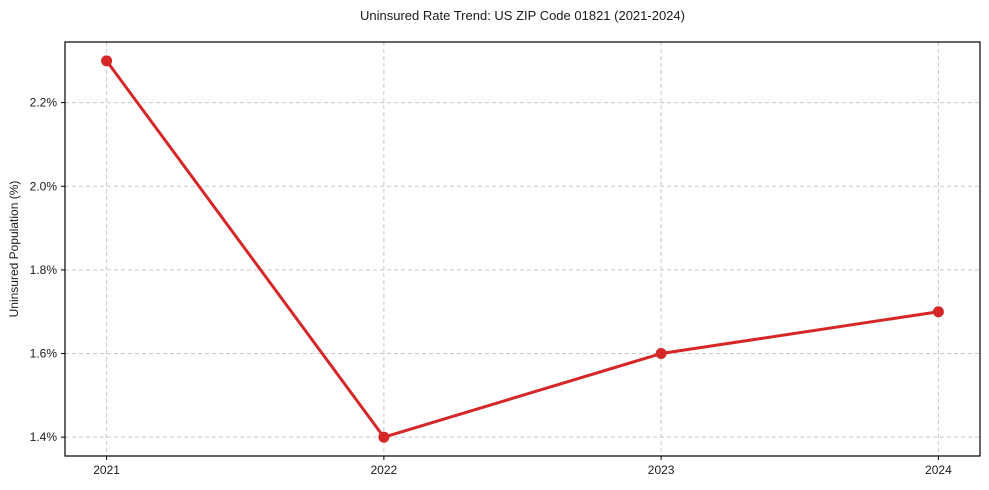  What do you see at coordinates (938, 470) in the screenshot?
I see `x-tick-label: 2024` at bounding box center [938, 470].